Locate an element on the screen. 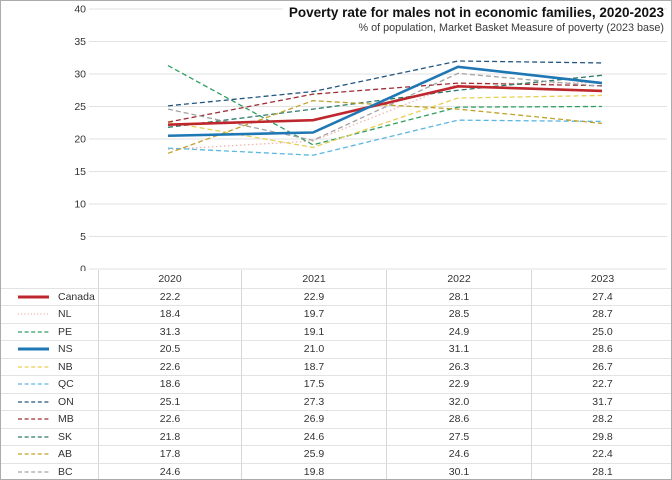 This screenshot has height=480, width=672. region-cell: QC is located at coordinates (49, 384).